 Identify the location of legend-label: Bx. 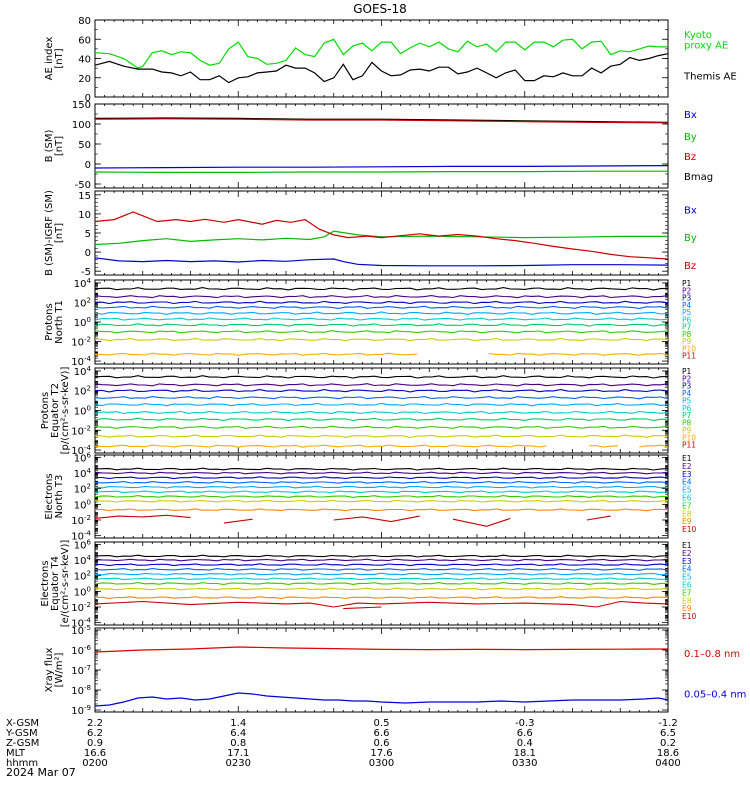
(690, 210).